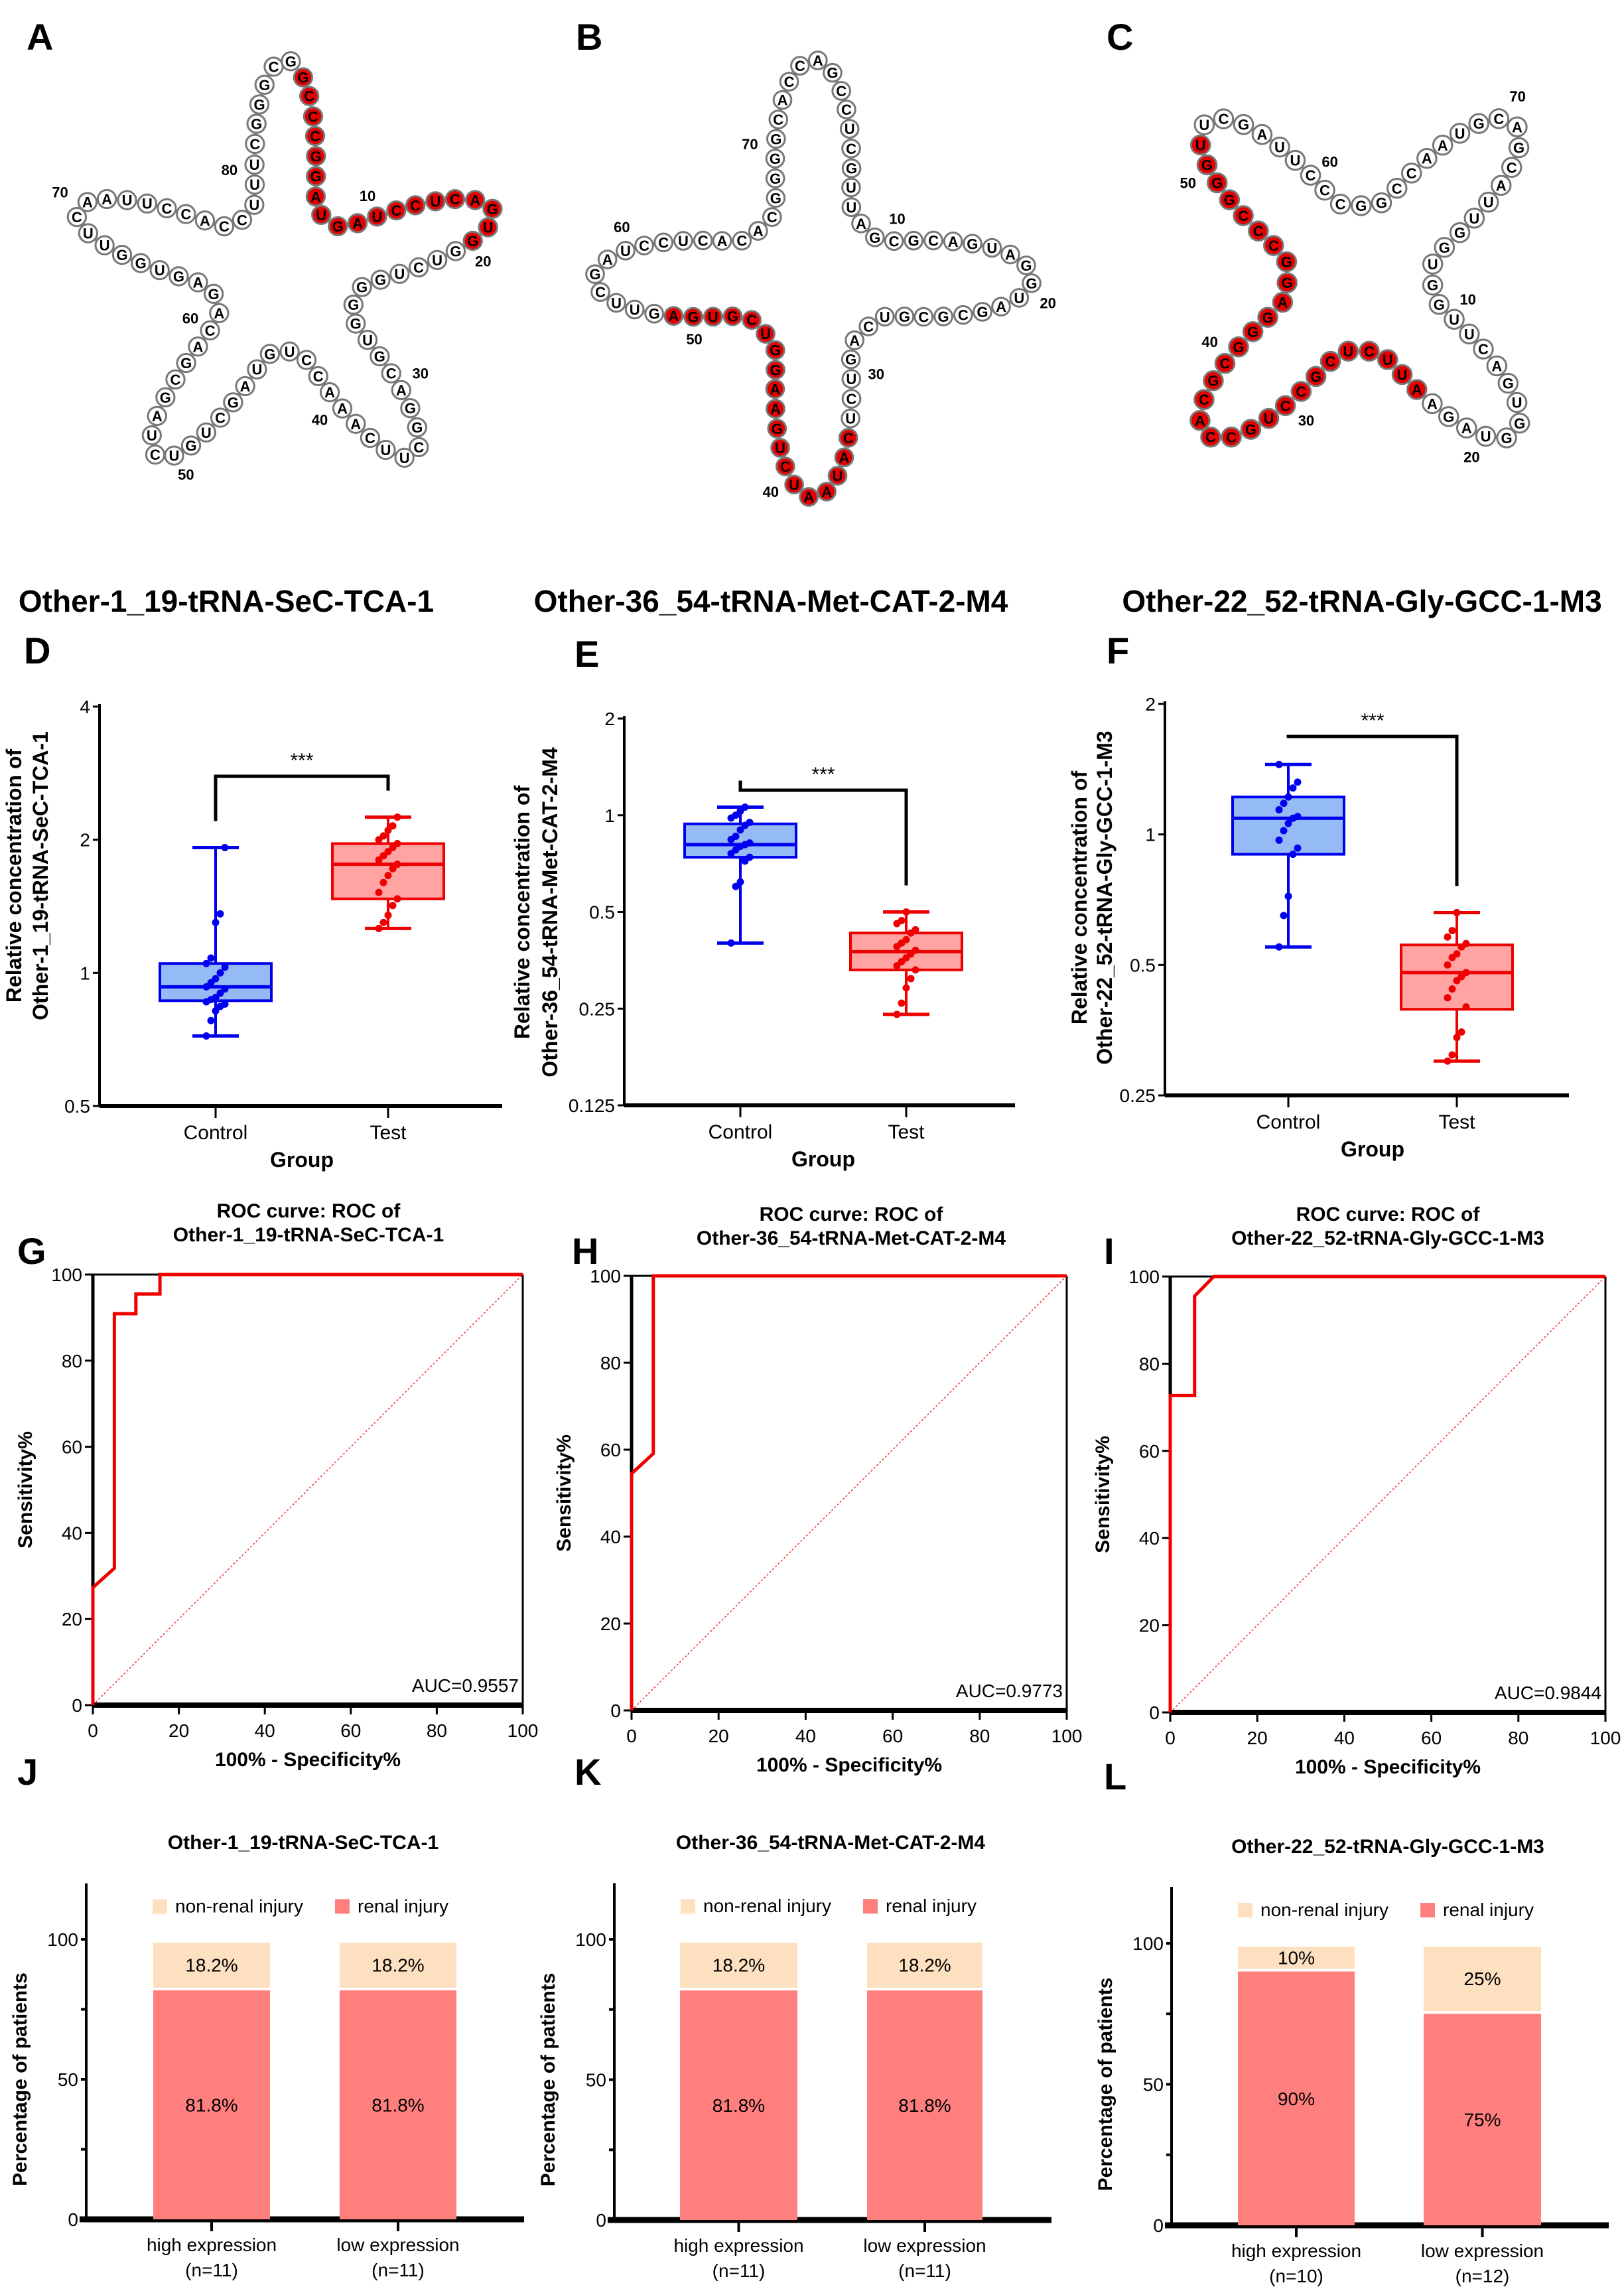  What do you see at coordinates (610, 1450) in the screenshot?
I see `y-tick-label: 60` at bounding box center [610, 1450].